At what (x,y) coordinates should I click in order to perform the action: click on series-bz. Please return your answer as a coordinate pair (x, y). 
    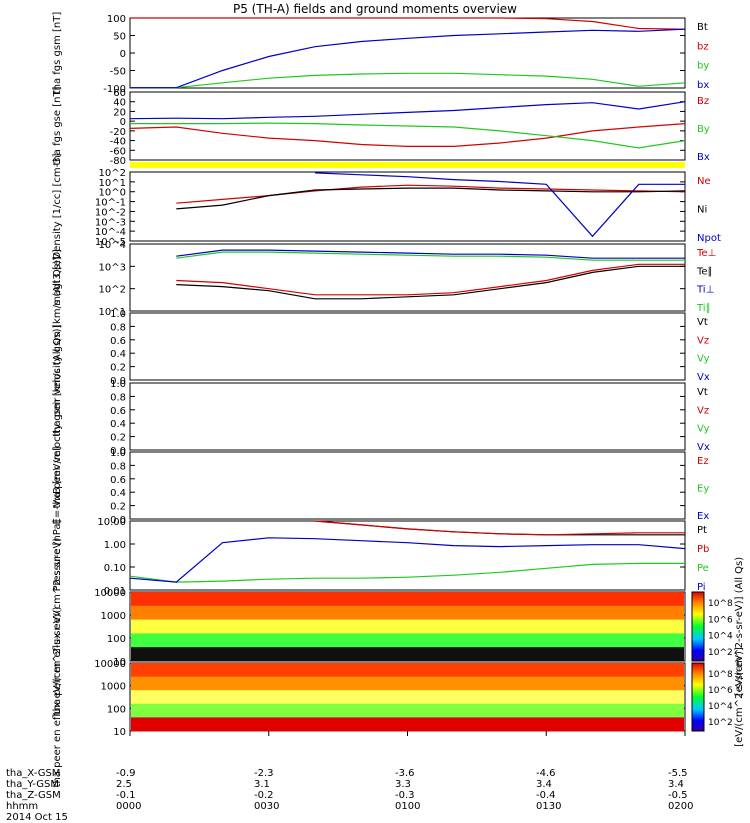
    Looking at the image, I should click on (408, 23).